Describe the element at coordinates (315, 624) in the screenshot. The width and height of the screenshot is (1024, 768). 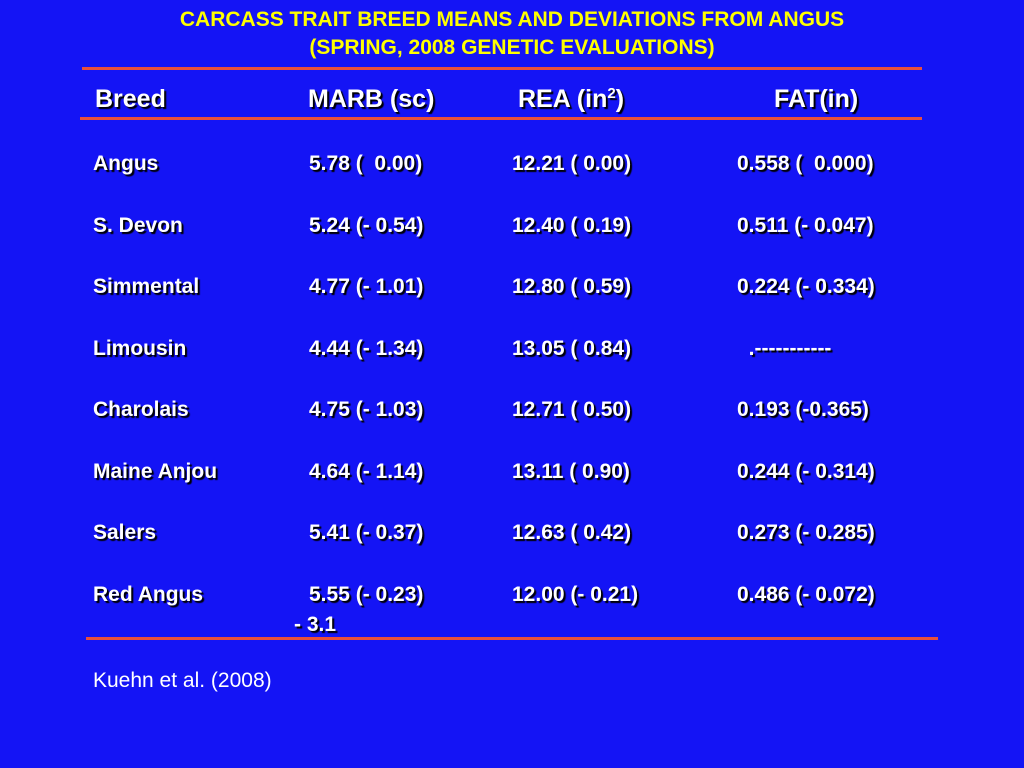
I see `stray-note: - 3.1` at that location.